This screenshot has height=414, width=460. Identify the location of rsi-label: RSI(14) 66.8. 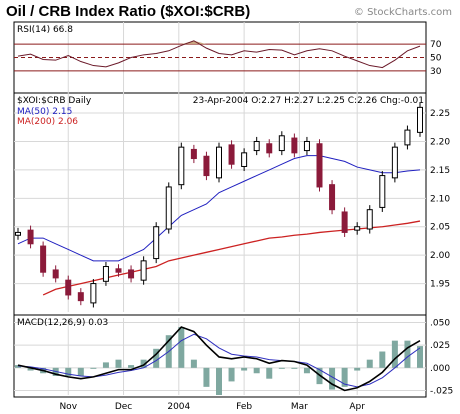
(45, 30).